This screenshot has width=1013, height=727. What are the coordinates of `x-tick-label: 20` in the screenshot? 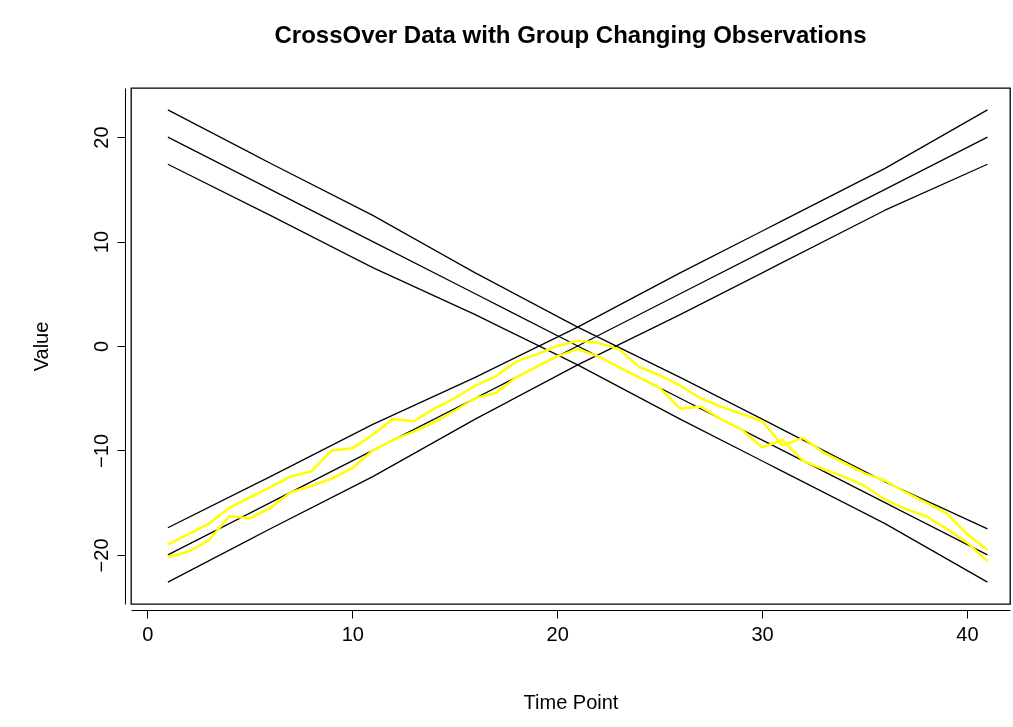 It's located at (557, 633).